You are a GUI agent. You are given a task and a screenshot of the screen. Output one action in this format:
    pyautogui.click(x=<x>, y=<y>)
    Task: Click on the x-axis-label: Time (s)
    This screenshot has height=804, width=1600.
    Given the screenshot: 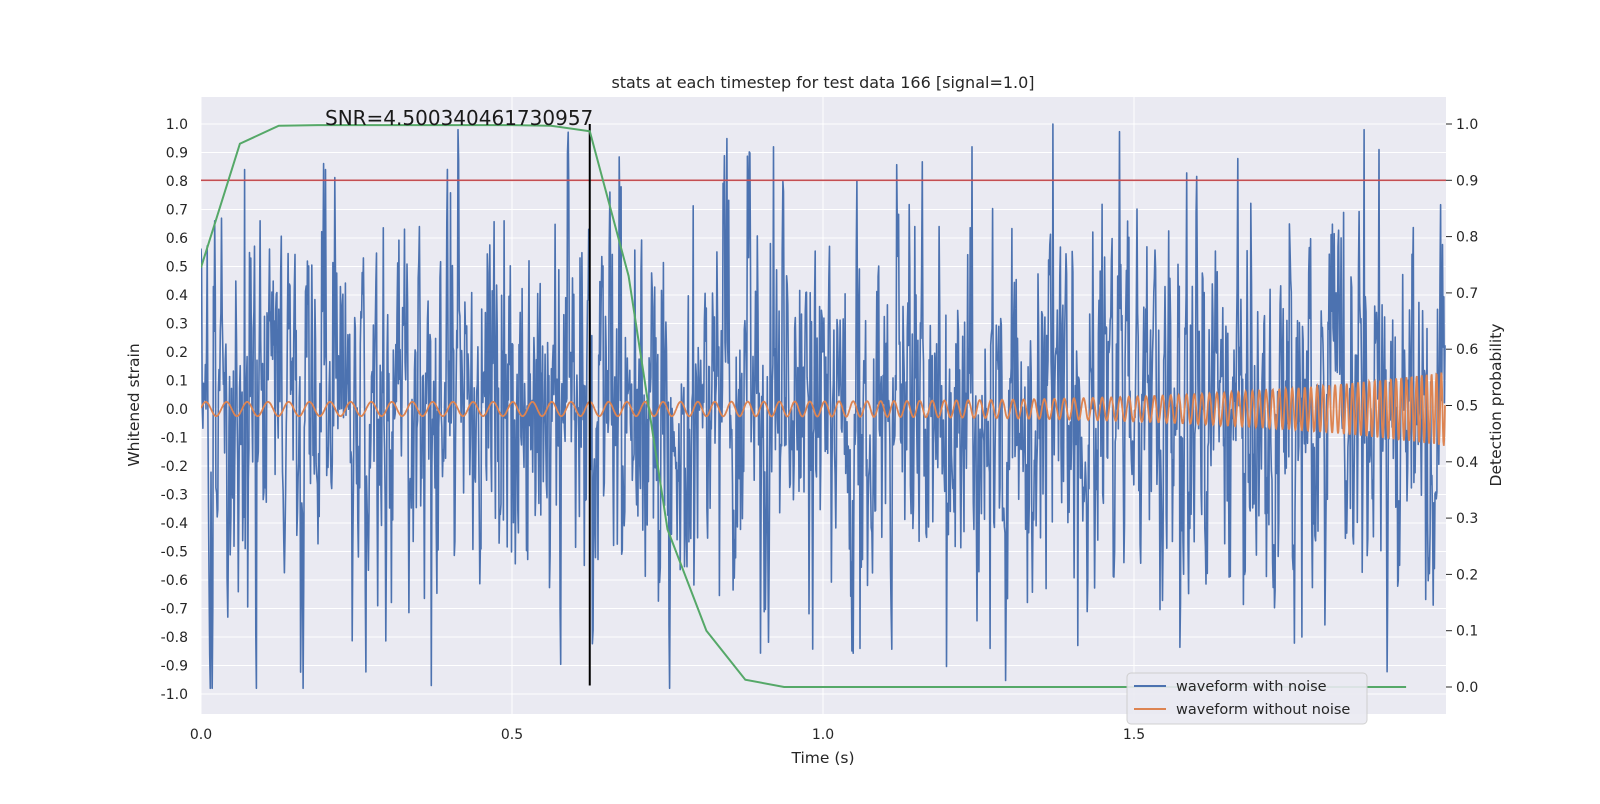 What is the action you would take?
    pyautogui.click(x=822, y=758)
    